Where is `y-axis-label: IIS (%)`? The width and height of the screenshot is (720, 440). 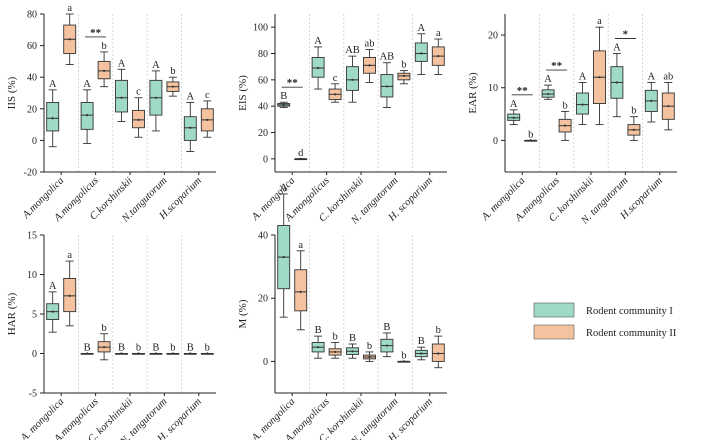 y-axis-label: IIS (%) is located at coordinates (12, 92).